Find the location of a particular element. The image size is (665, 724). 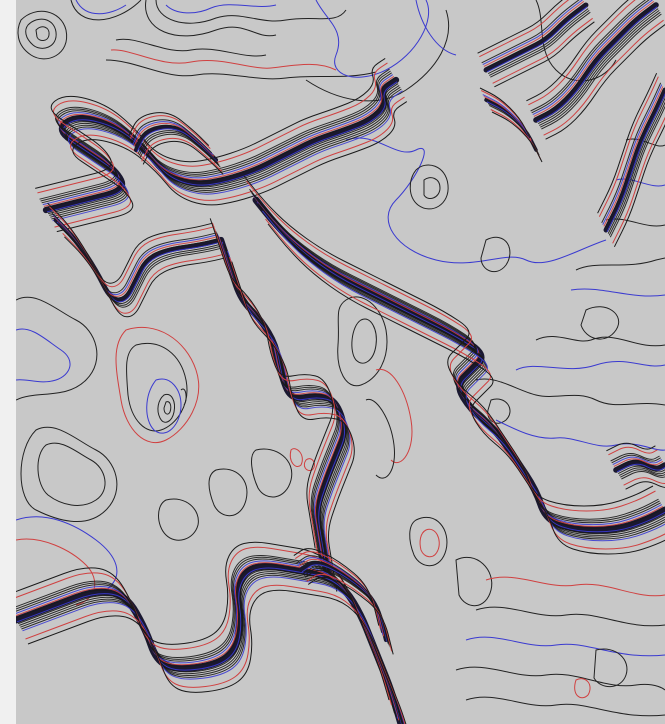

ridge-upper-left-spur is located at coordinates (176, 143).